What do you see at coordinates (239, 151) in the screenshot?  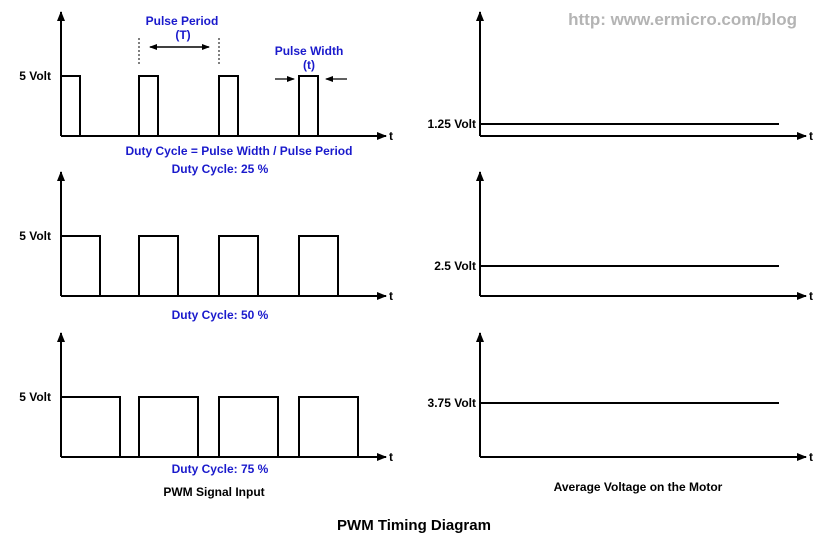 I see `duty-cycle-formula: Duty Cycle = Pulse Width / Pulse Period` at bounding box center [239, 151].